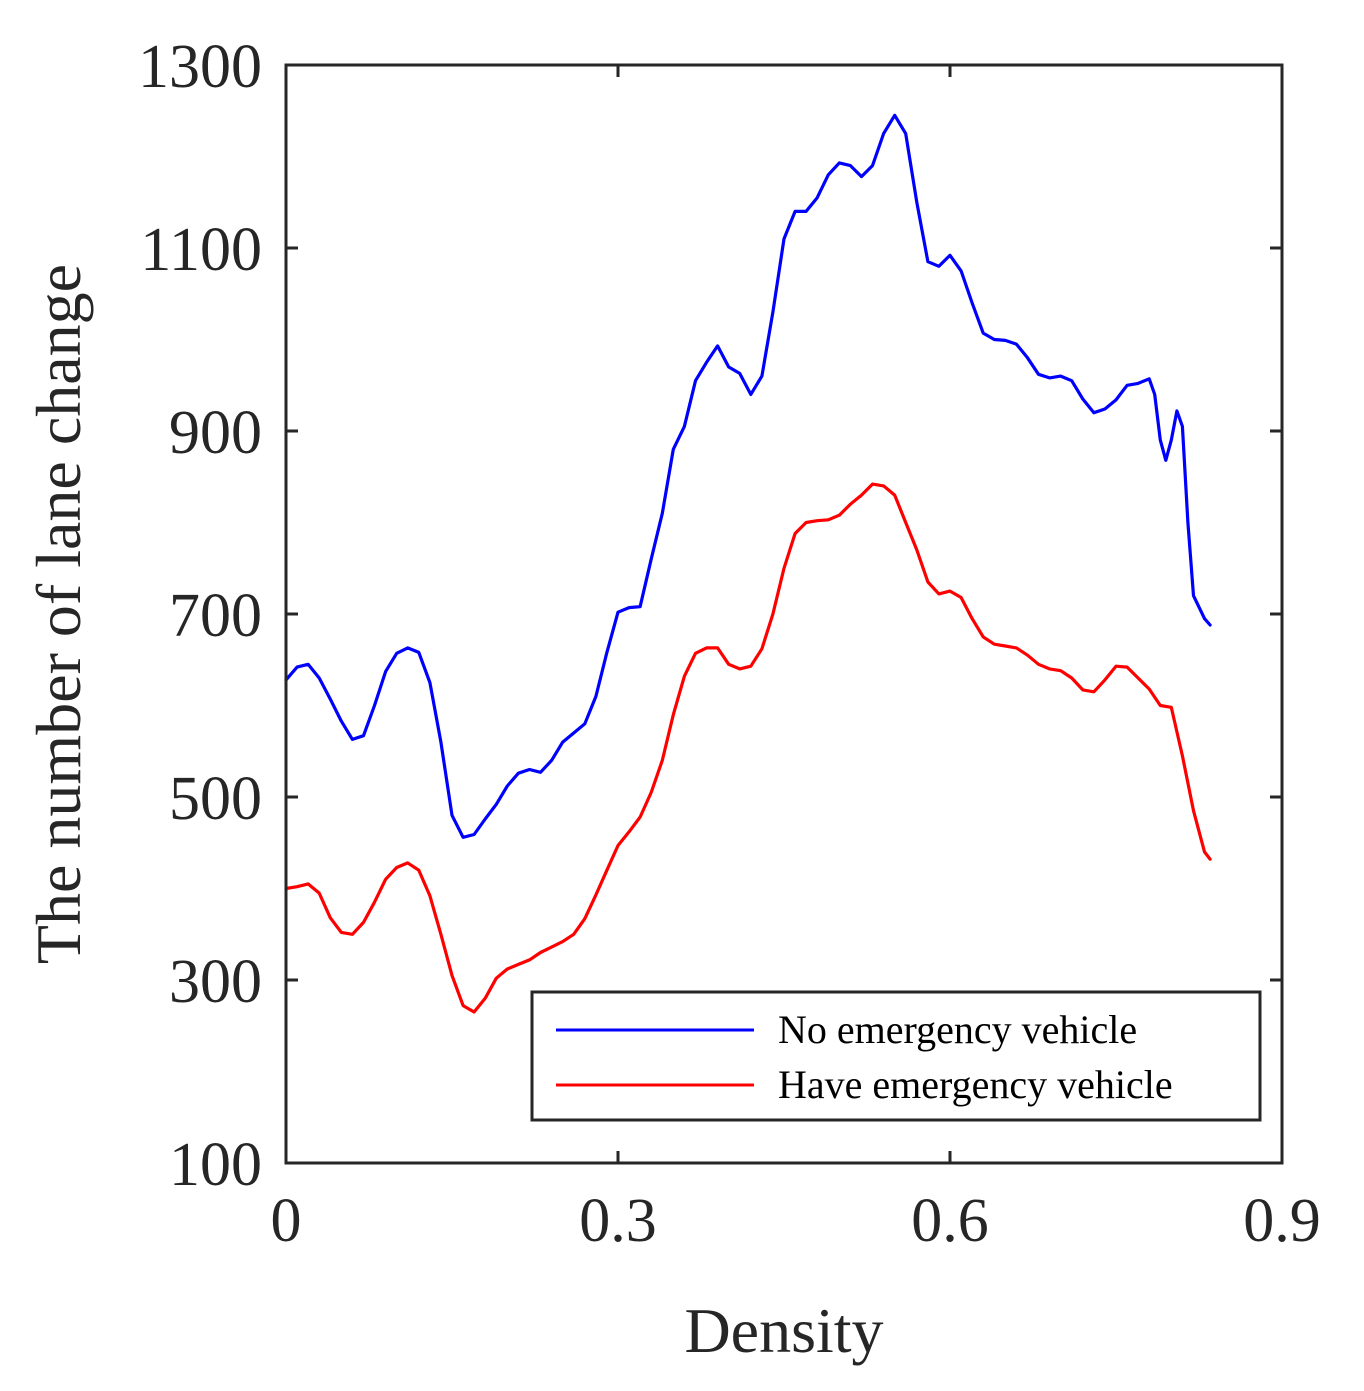 This screenshot has height=1391, width=1364. What do you see at coordinates (286, 1221) in the screenshot?
I see `x-tick-label: 0` at bounding box center [286, 1221].